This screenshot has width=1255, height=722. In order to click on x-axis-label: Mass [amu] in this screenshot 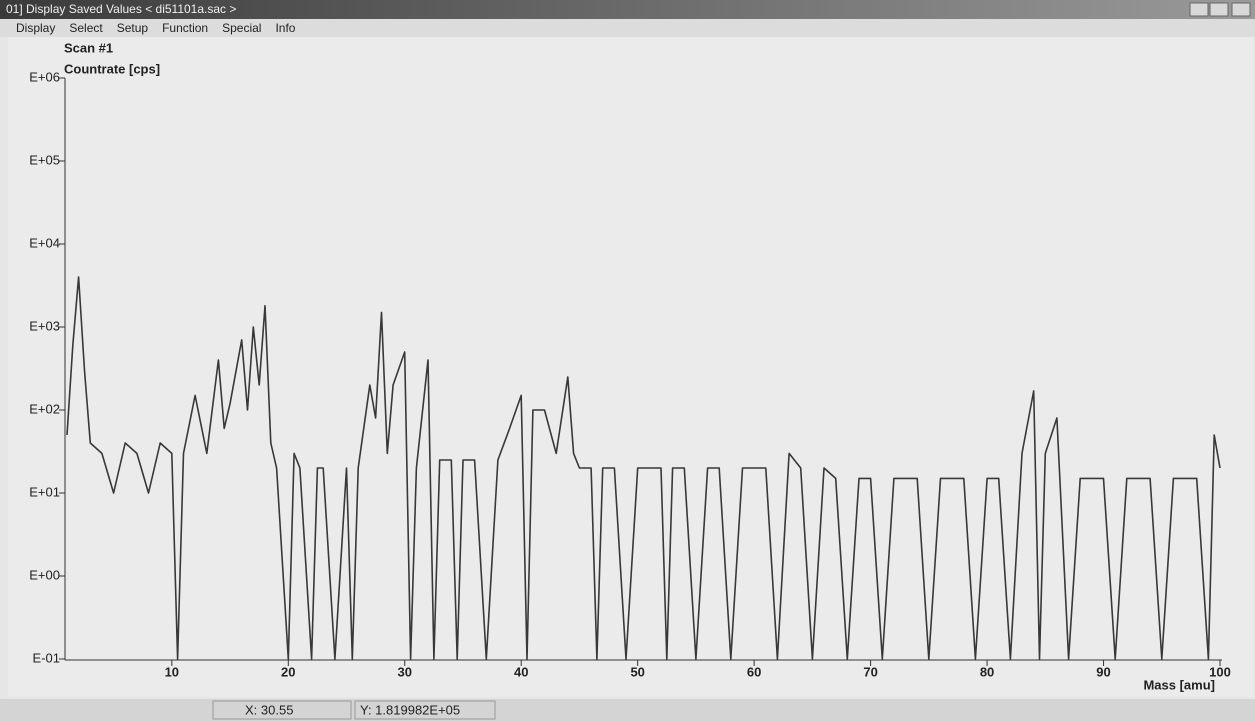, I will do `click(1179, 684)`.